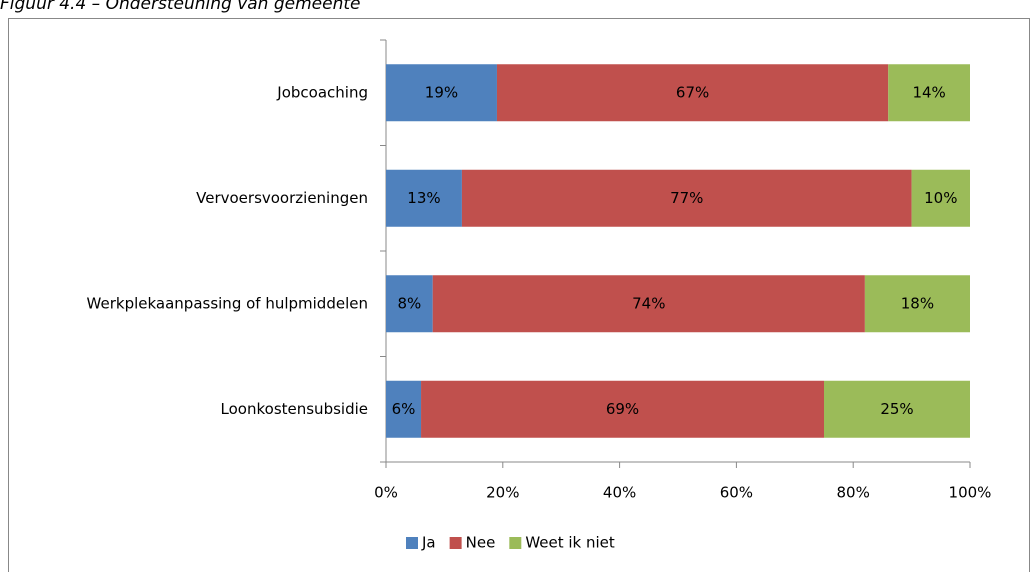 This screenshot has width=1035, height=572. Describe the element at coordinates (970, 493) in the screenshot. I see `x-tick-label: 100%` at that location.